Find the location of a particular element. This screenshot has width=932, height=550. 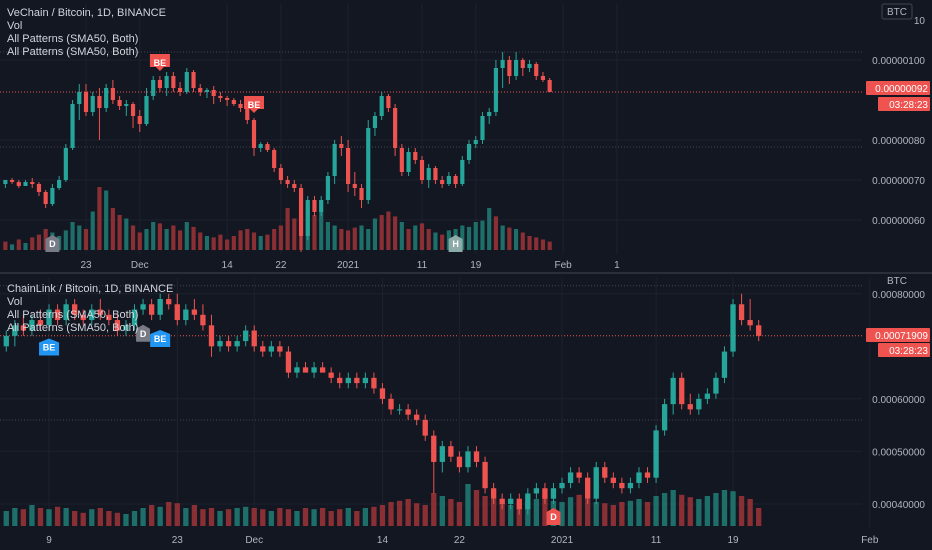

chainlink-legend-patterns-1: All Patterns (SMA50, Both) is located at coordinates (72, 315).